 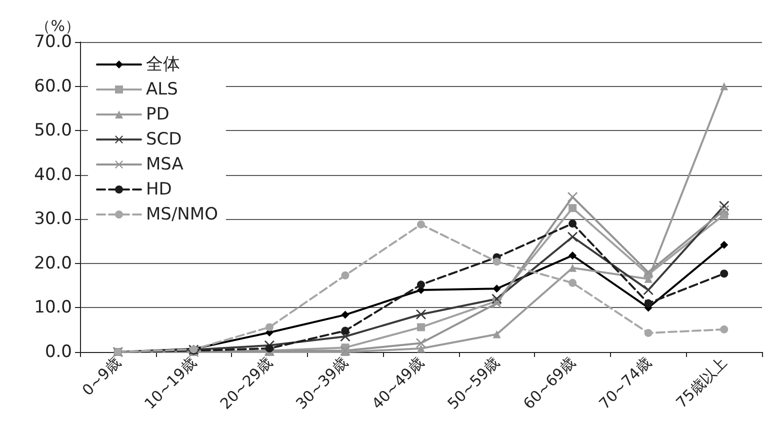 What do you see at coordinates (165, 164) in the screenshot?
I see `legend-label: MSA` at bounding box center [165, 164].